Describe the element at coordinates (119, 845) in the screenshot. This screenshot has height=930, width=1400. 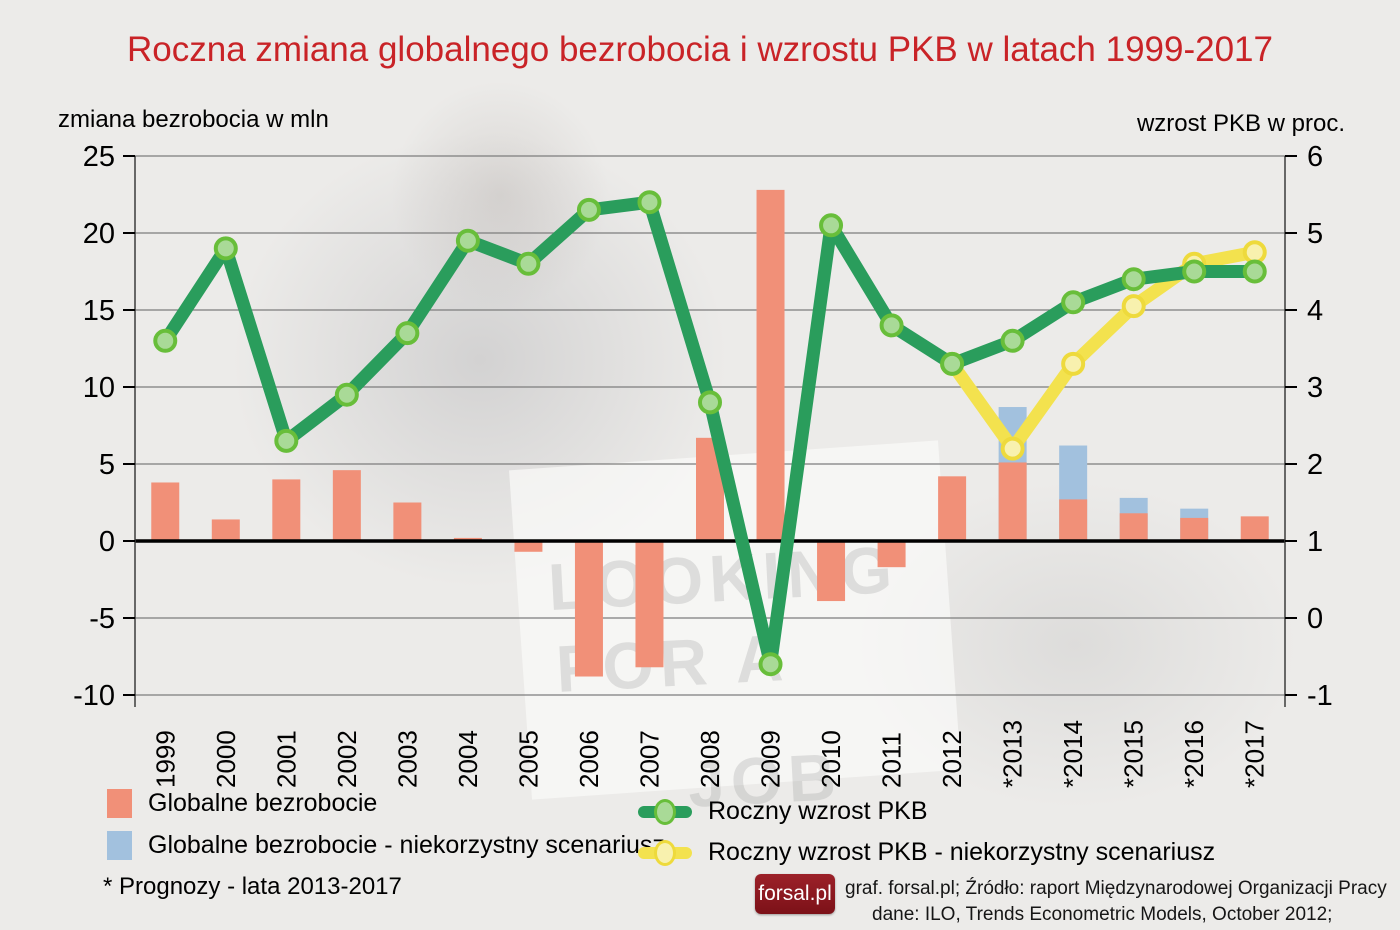
I see `legend-swatch-unemployment-scenario` at that location.